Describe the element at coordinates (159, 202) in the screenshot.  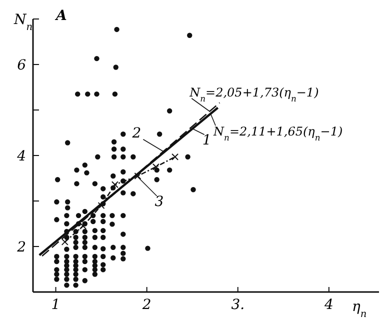
I see `annotation: 3` at that location.